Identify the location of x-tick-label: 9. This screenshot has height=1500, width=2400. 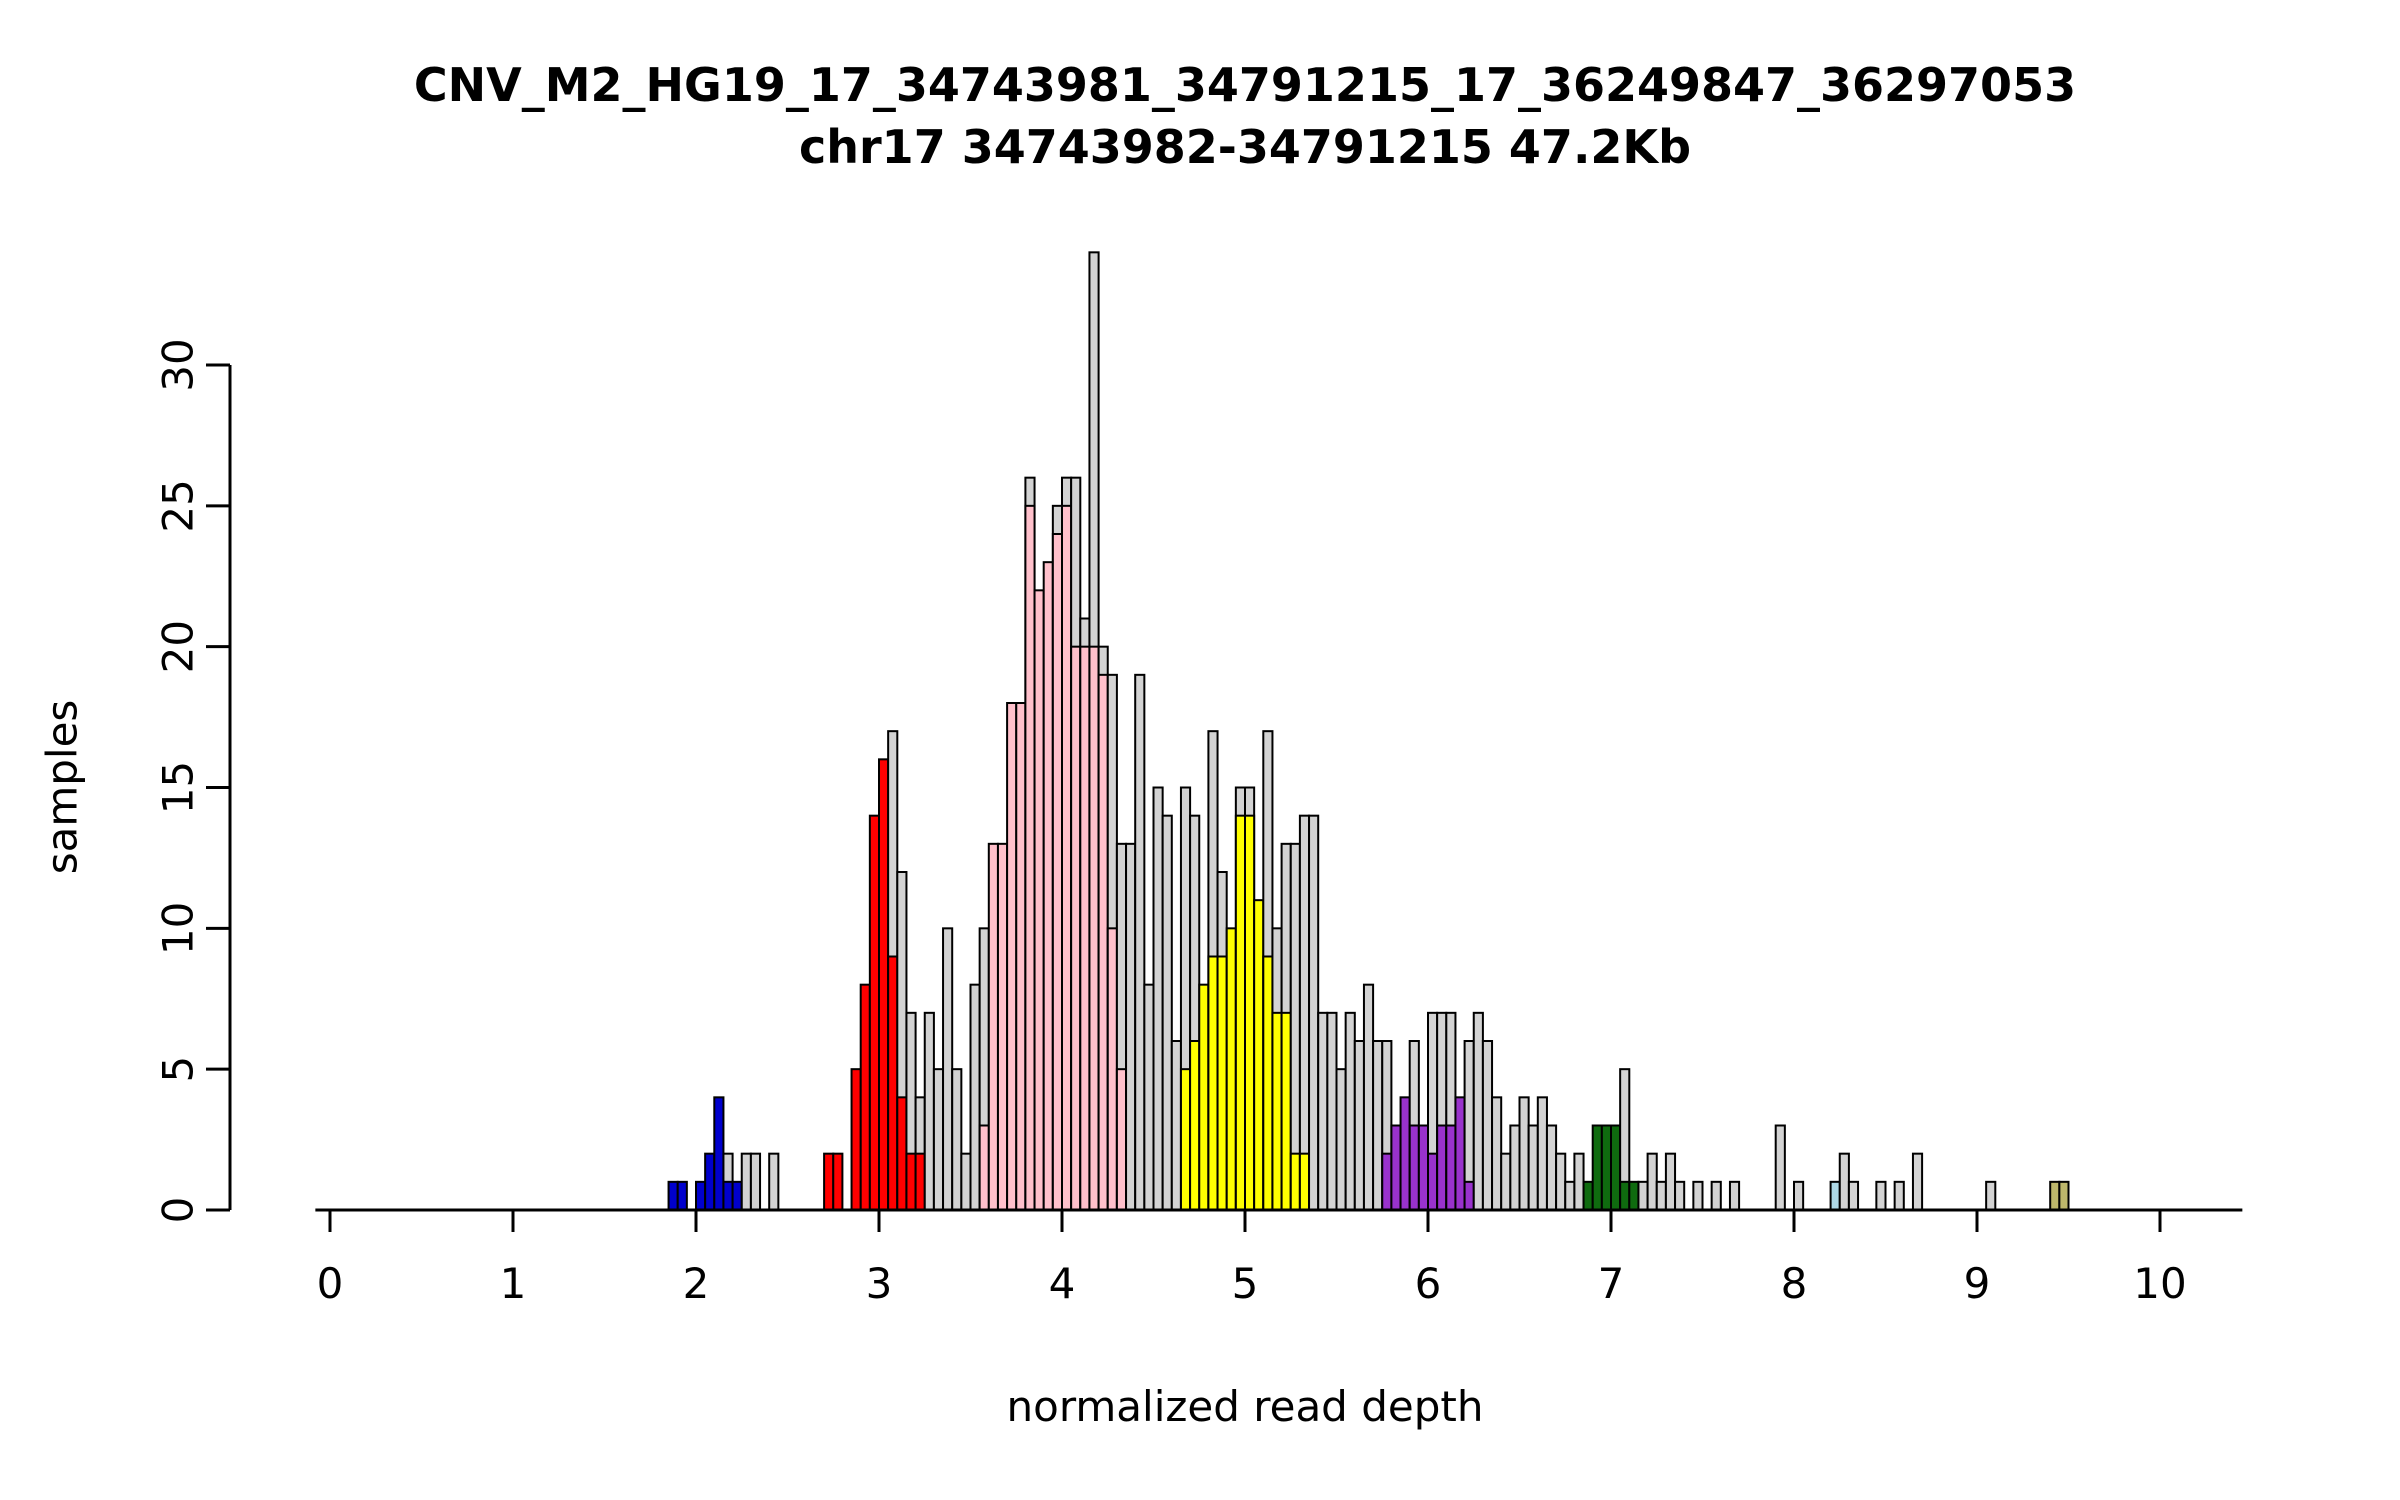
(1977, 1283).